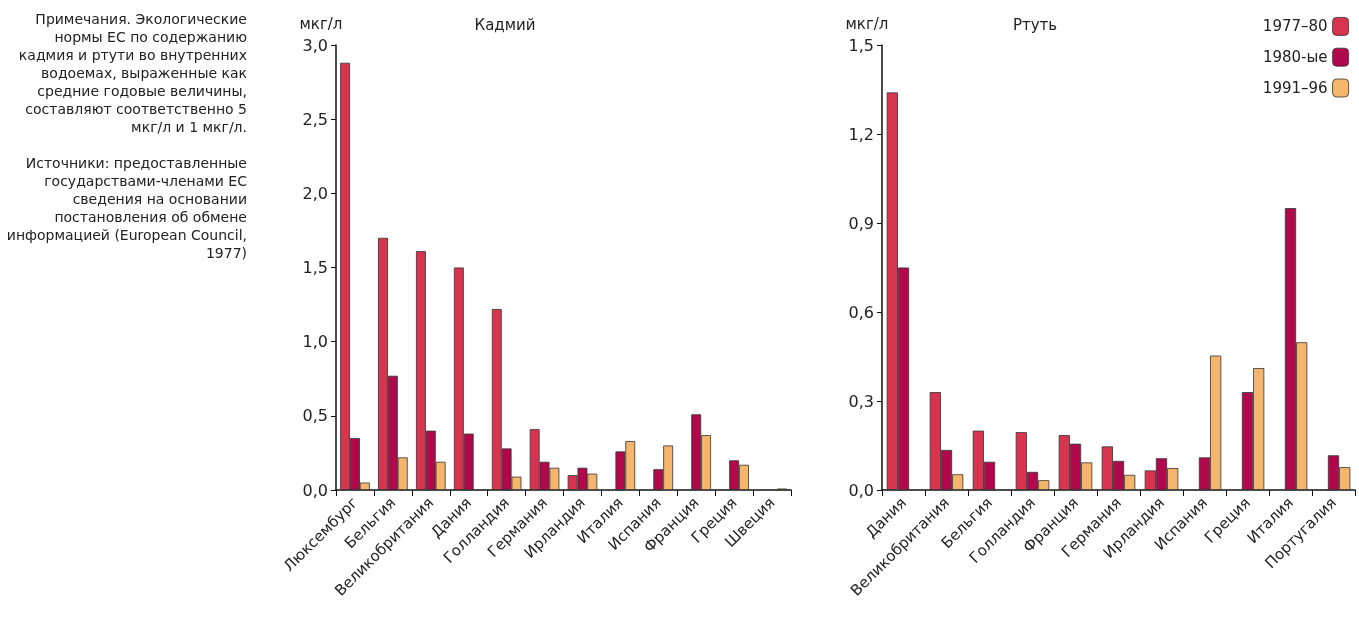 The width and height of the screenshot is (1359, 619). I want to click on y-tick-label: 1,0, so click(315, 342).